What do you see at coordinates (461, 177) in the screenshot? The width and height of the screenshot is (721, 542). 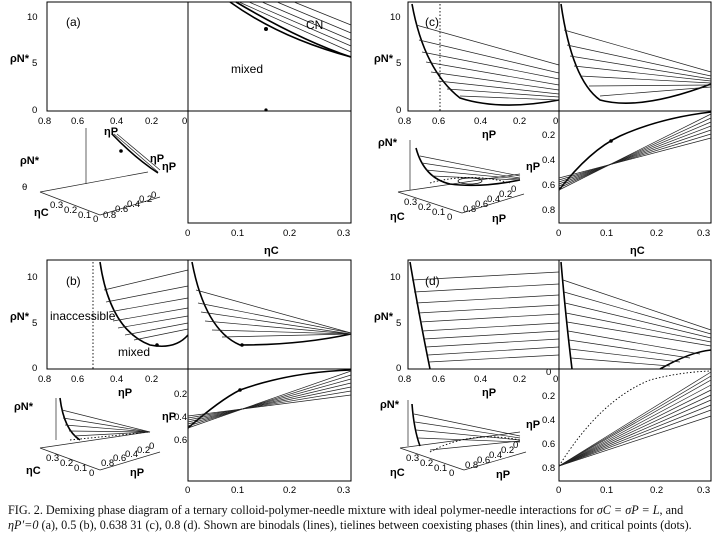 I see `panel-c-3d-plot` at bounding box center [461, 177].